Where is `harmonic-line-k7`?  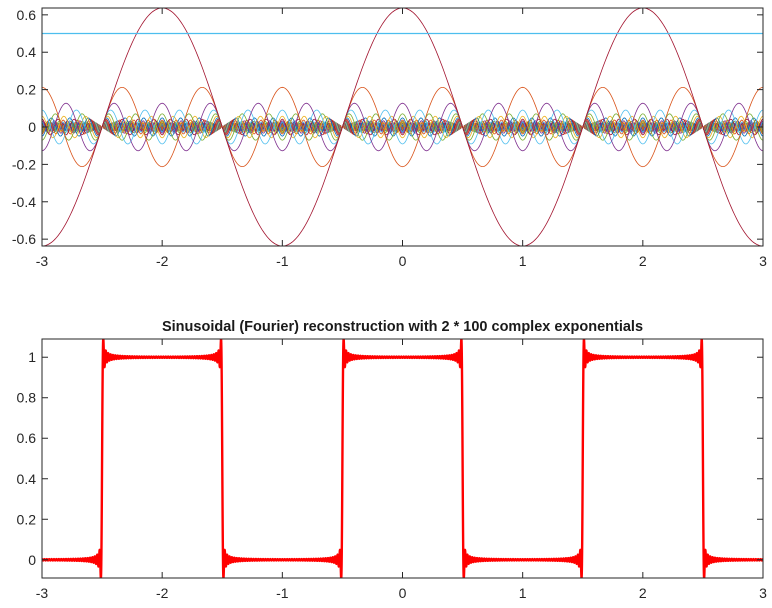 harmonic-line-k7 is located at coordinates (402, 127).